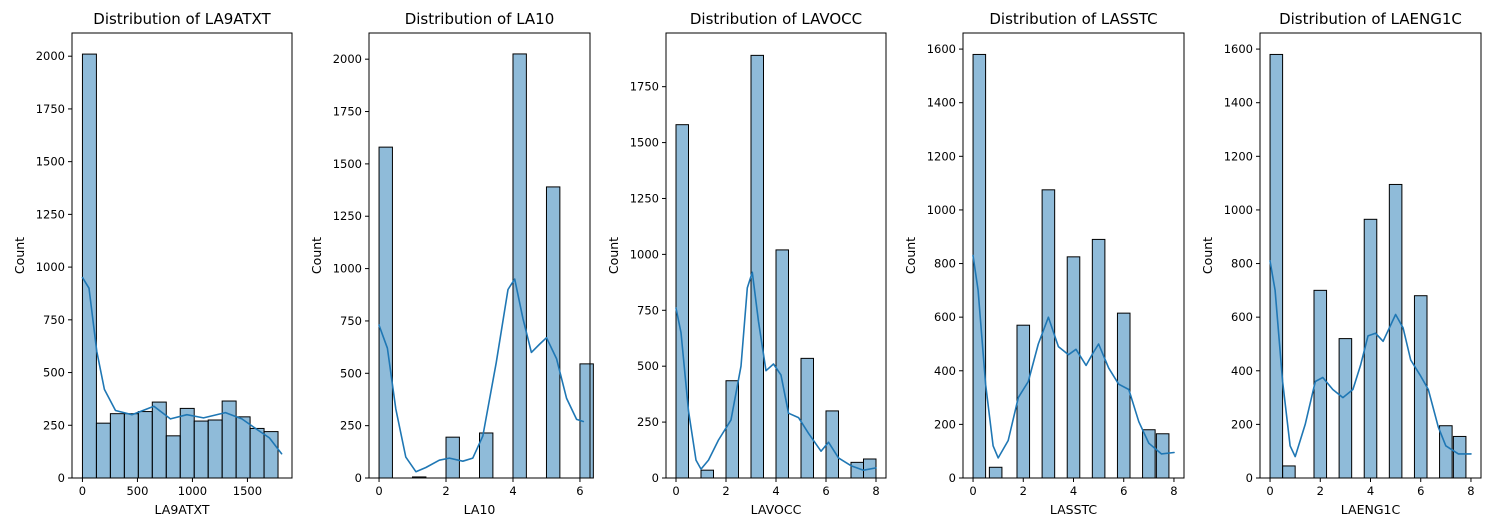 The width and height of the screenshot is (1489, 530). Describe the element at coordinates (1073, 19) in the screenshot. I see `chart-title: Distribution of LASSTC` at that location.